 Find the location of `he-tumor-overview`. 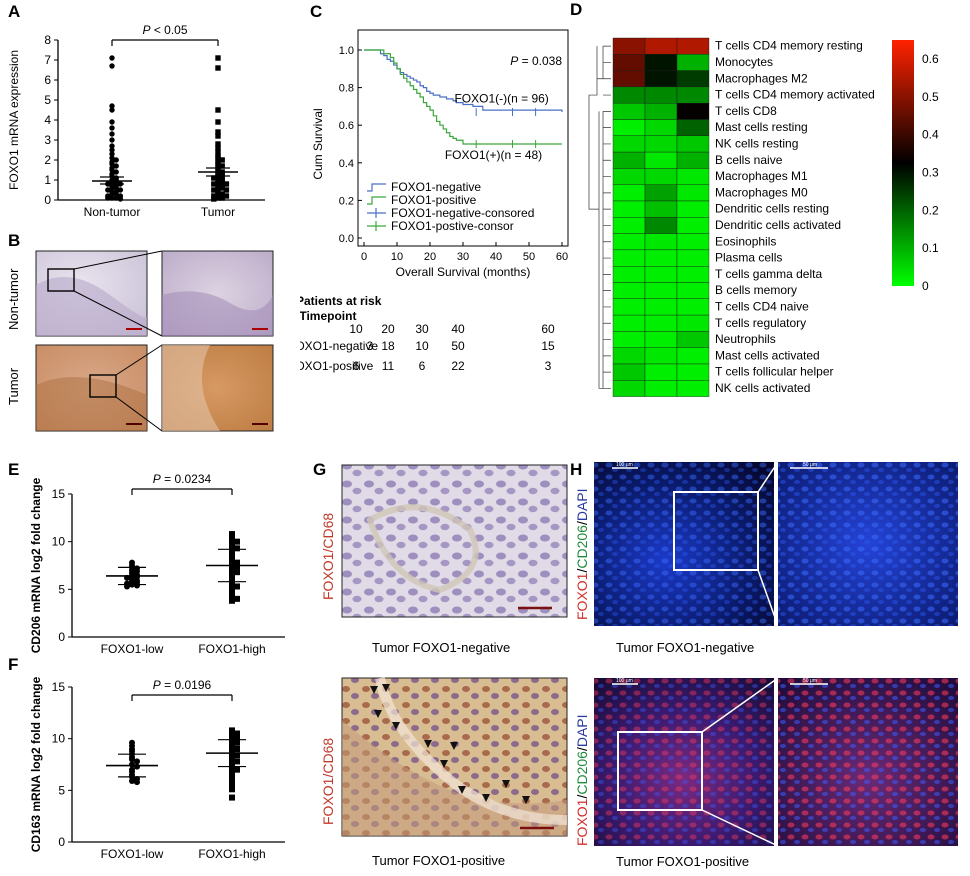

he-tumor-overview is located at coordinates (91, 388).